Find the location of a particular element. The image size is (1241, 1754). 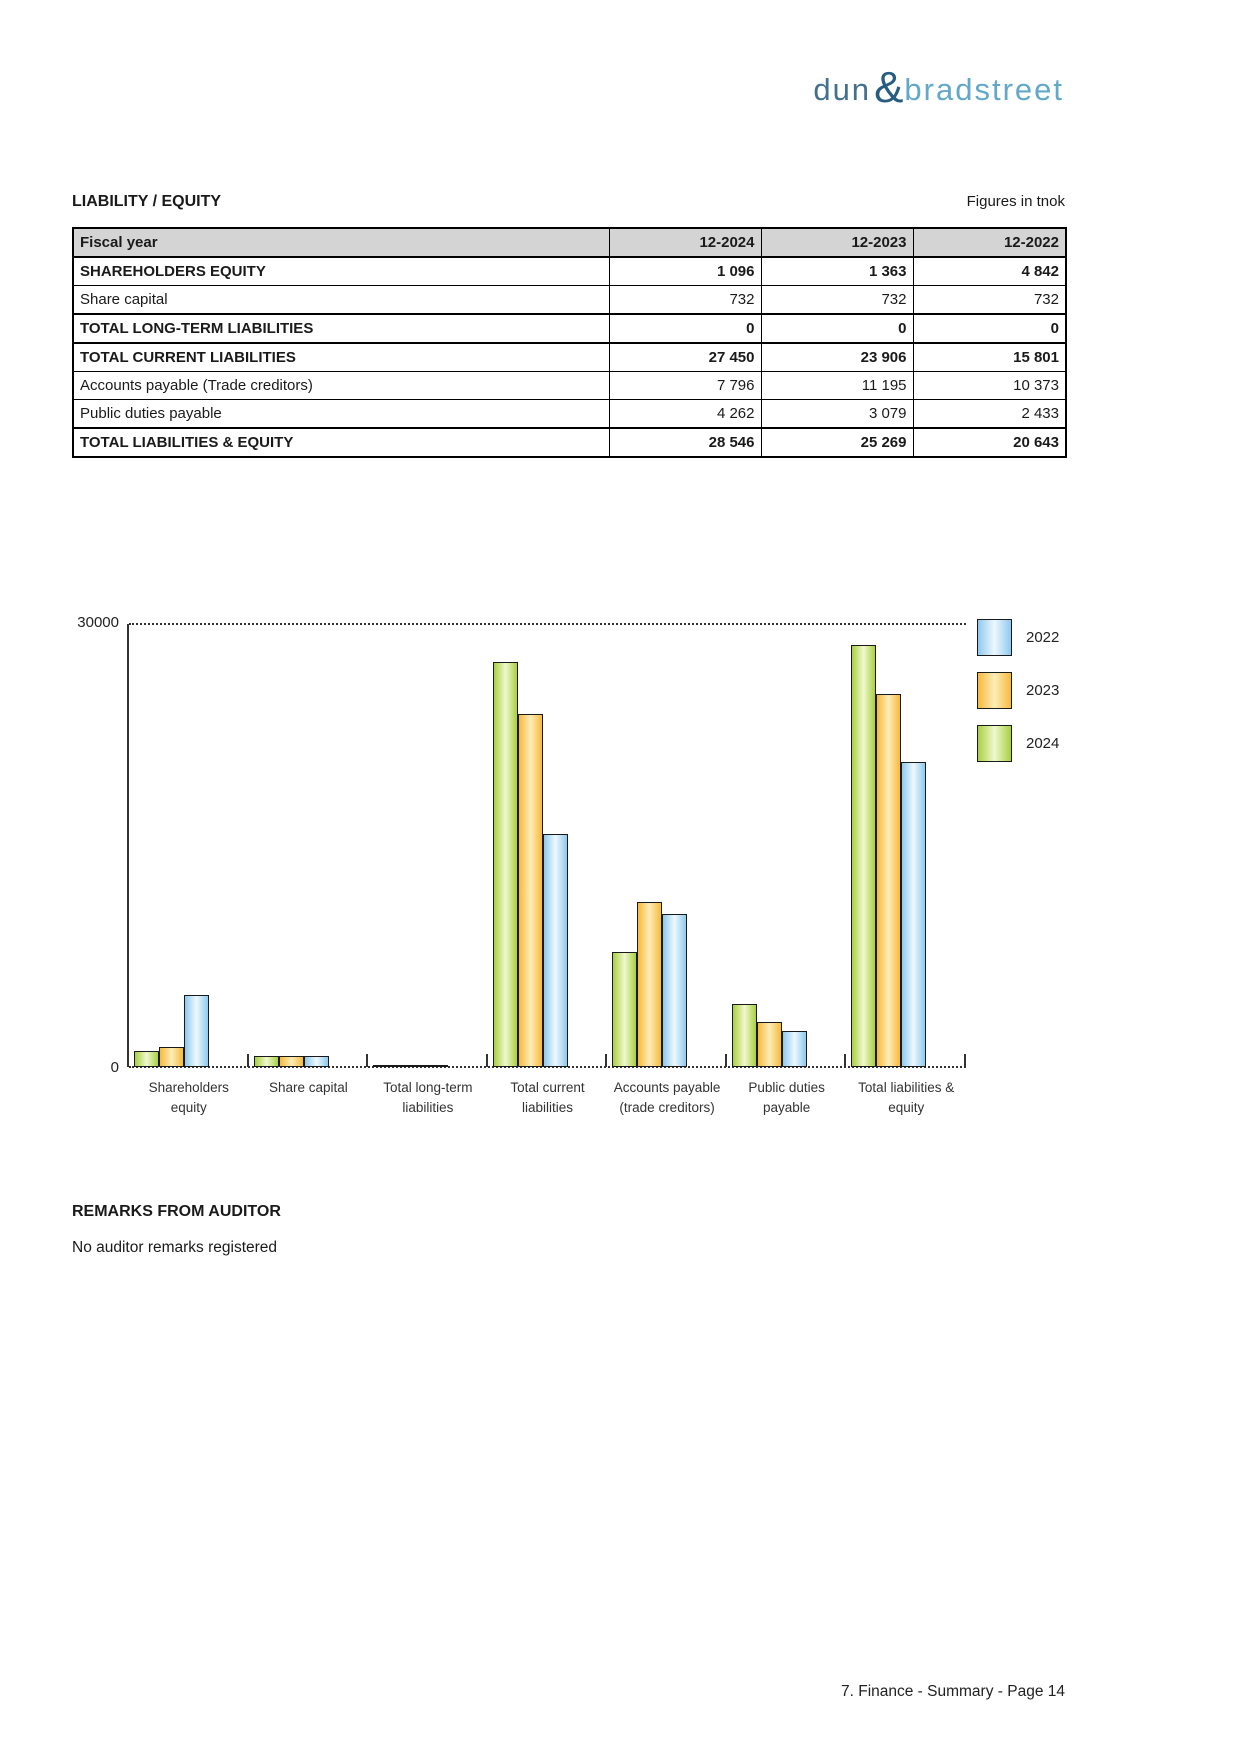

y-axis-tick-label: 0 is located at coordinates (114, 1067).